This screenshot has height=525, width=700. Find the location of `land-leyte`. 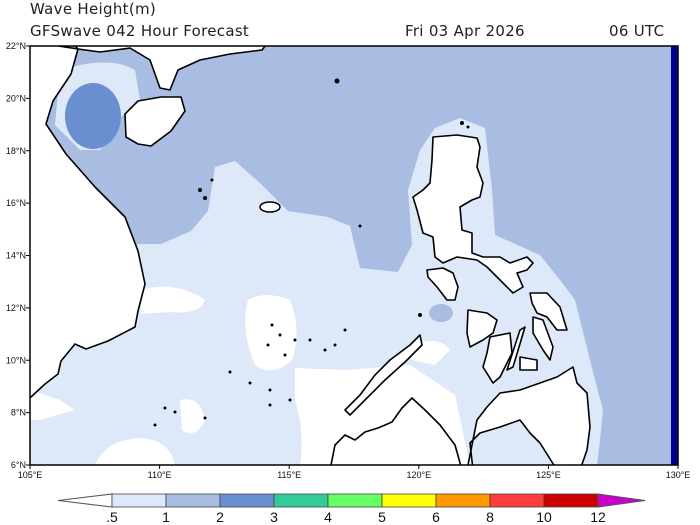

land-leyte is located at coordinates (543, 338).